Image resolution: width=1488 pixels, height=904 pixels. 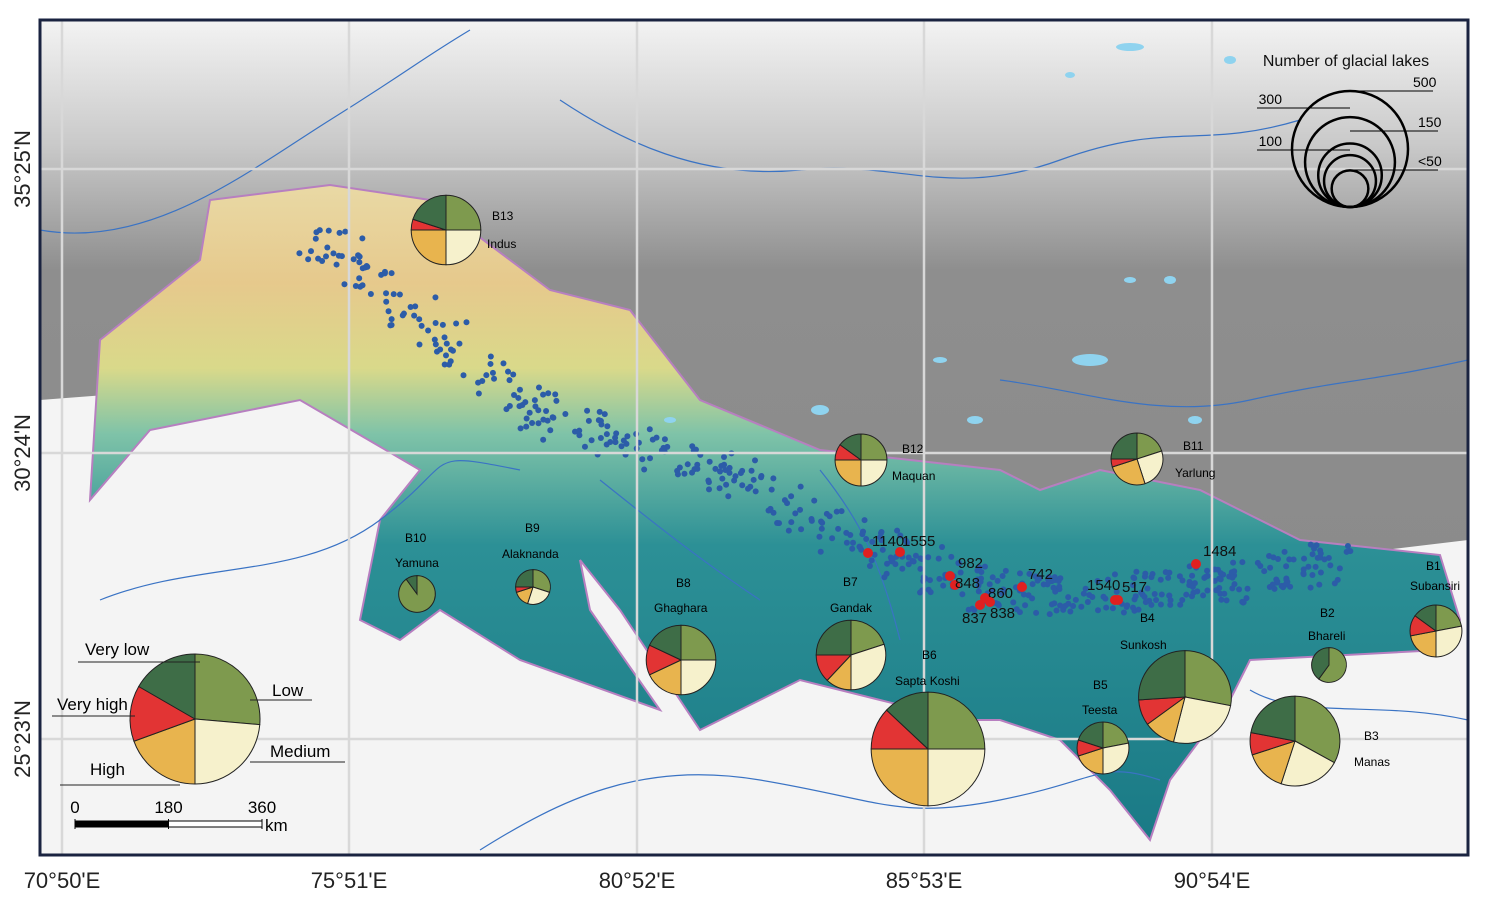 I want to click on hazard-lake-label: 517, so click(x=1134, y=587).